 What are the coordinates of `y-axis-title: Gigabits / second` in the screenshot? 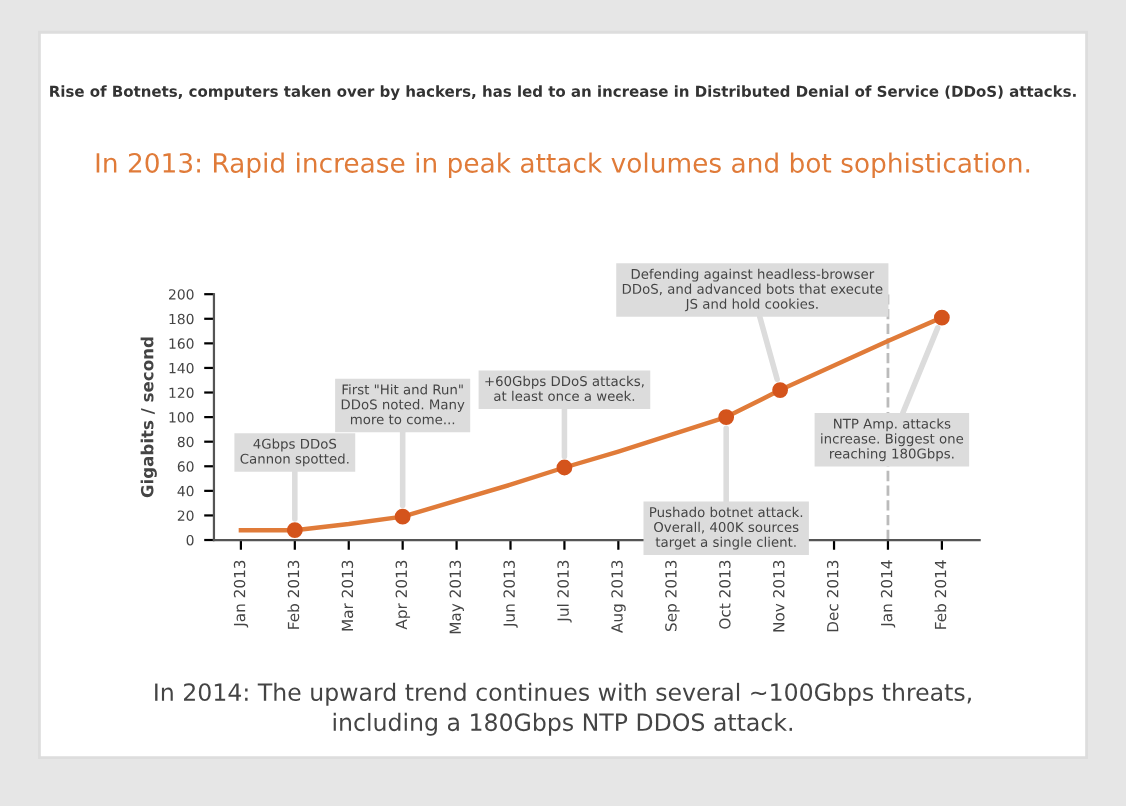 It's located at (148, 417).